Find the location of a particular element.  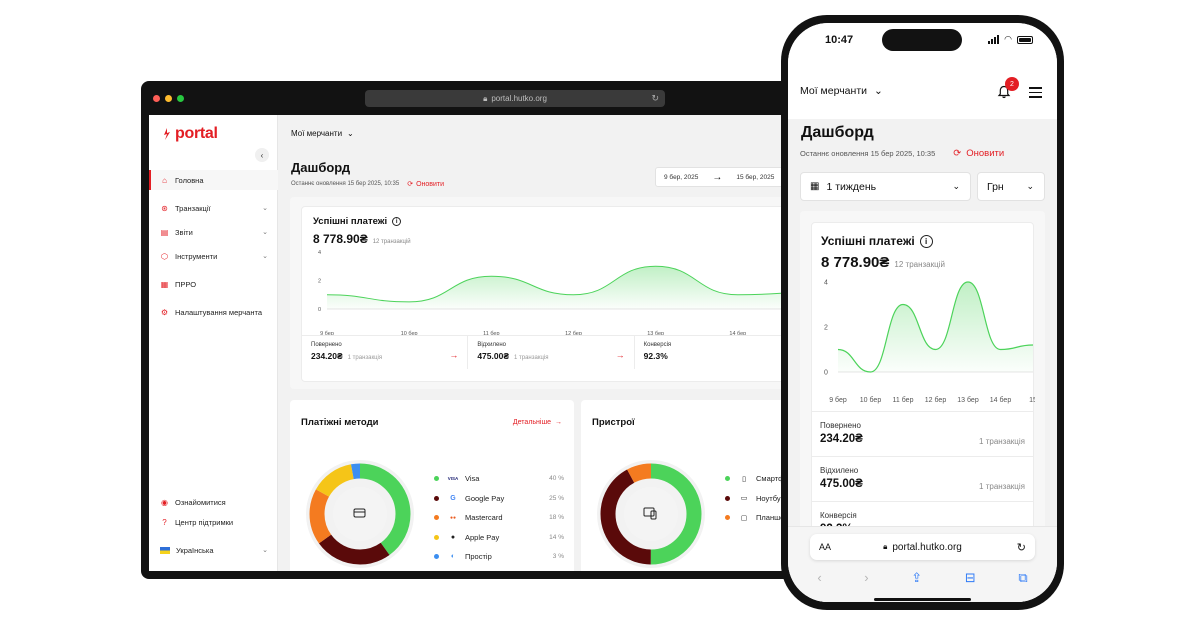

devices-legend: ▯ Смартфони ▭ Ноутбуки ▢ Планшети is located at coordinates (769, 498).